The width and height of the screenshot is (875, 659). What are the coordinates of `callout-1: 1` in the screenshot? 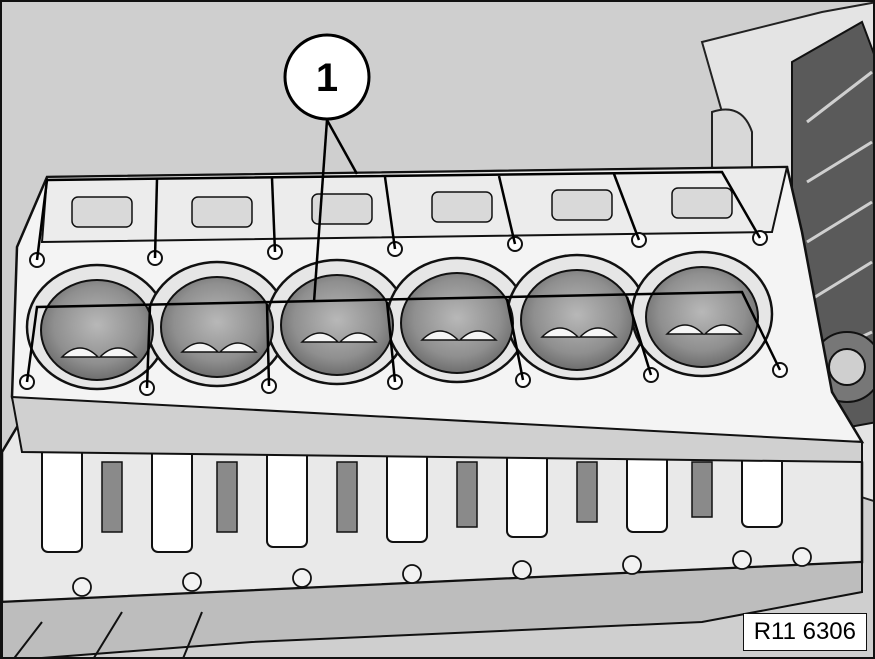 It's located at (327, 77).